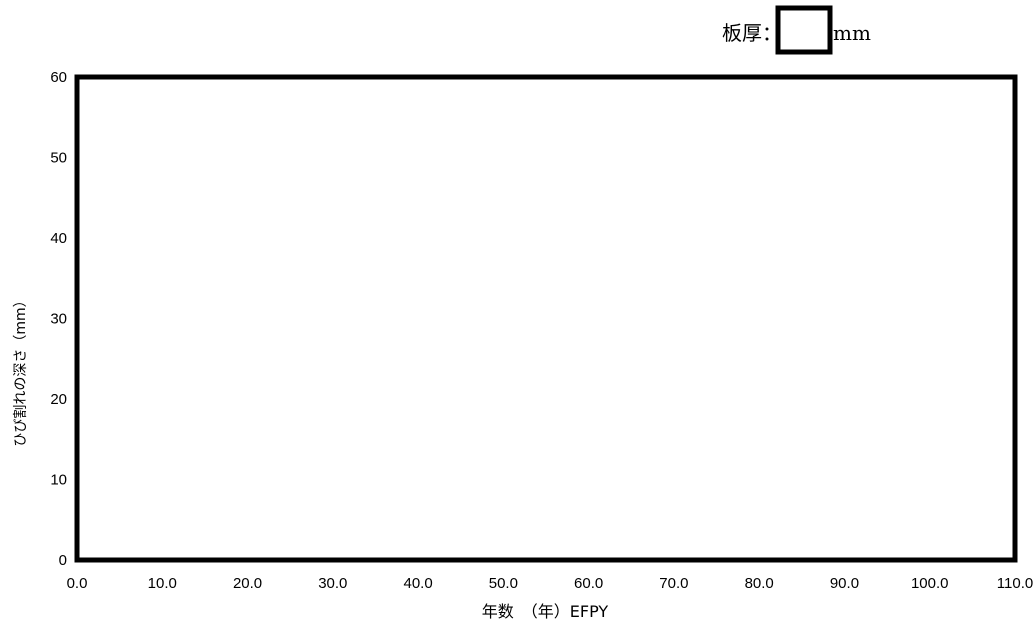  What do you see at coordinates (930, 583) in the screenshot?
I see `x-tick-label: 100.0` at bounding box center [930, 583].